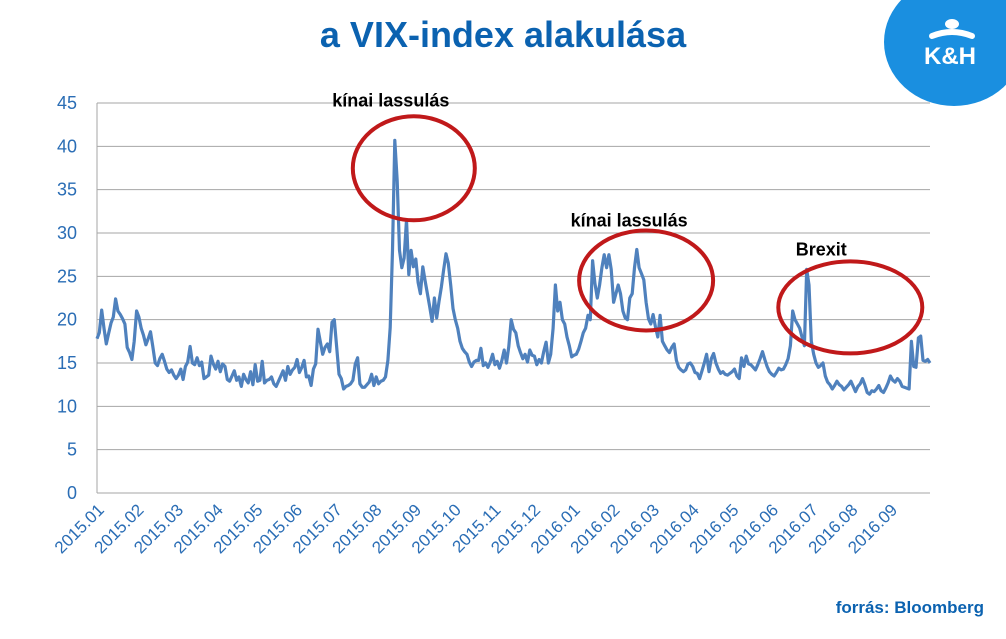  I want to click on y-tick-label: 10, so click(67, 406).